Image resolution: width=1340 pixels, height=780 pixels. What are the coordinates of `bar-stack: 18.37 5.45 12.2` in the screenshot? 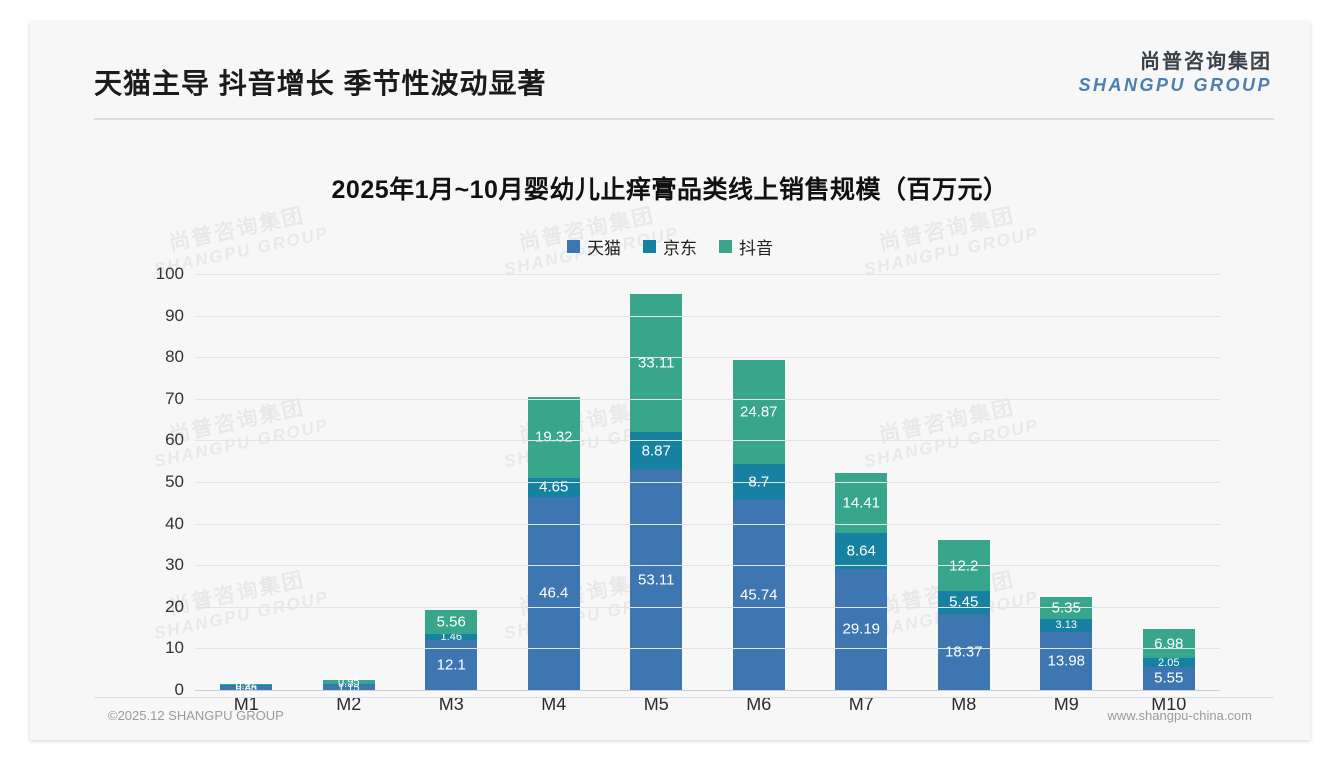 It's located at (963, 615).